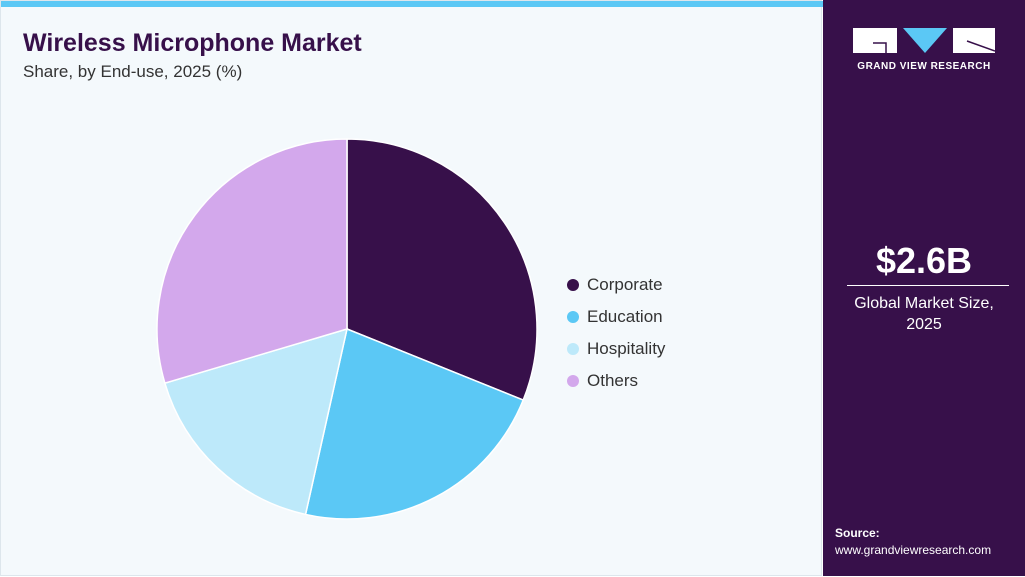 Image resolution: width=1025 pixels, height=577 pixels. Describe the element at coordinates (133, 71) in the screenshot. I see `chart-subtitle: Share, by End-use, 2025 (%)` at that location.